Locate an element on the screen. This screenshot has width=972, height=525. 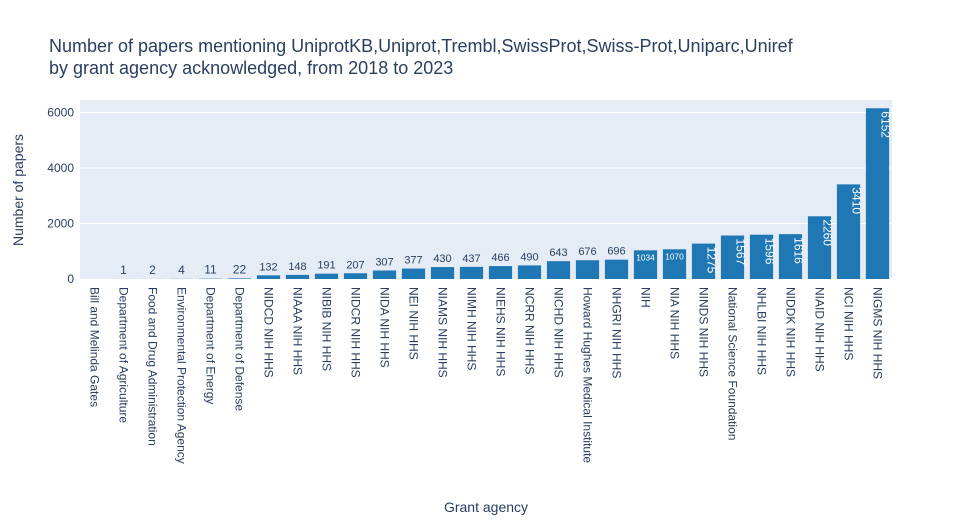
y-tick-label: 6000 is located at coordinates (60, 112).